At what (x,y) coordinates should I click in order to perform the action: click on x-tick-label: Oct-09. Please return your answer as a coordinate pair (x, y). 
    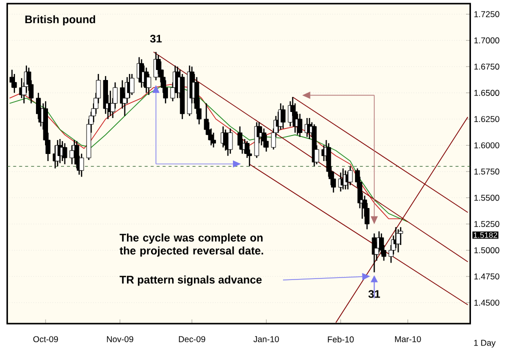
    Looking at the image, I should click on (45, 339).